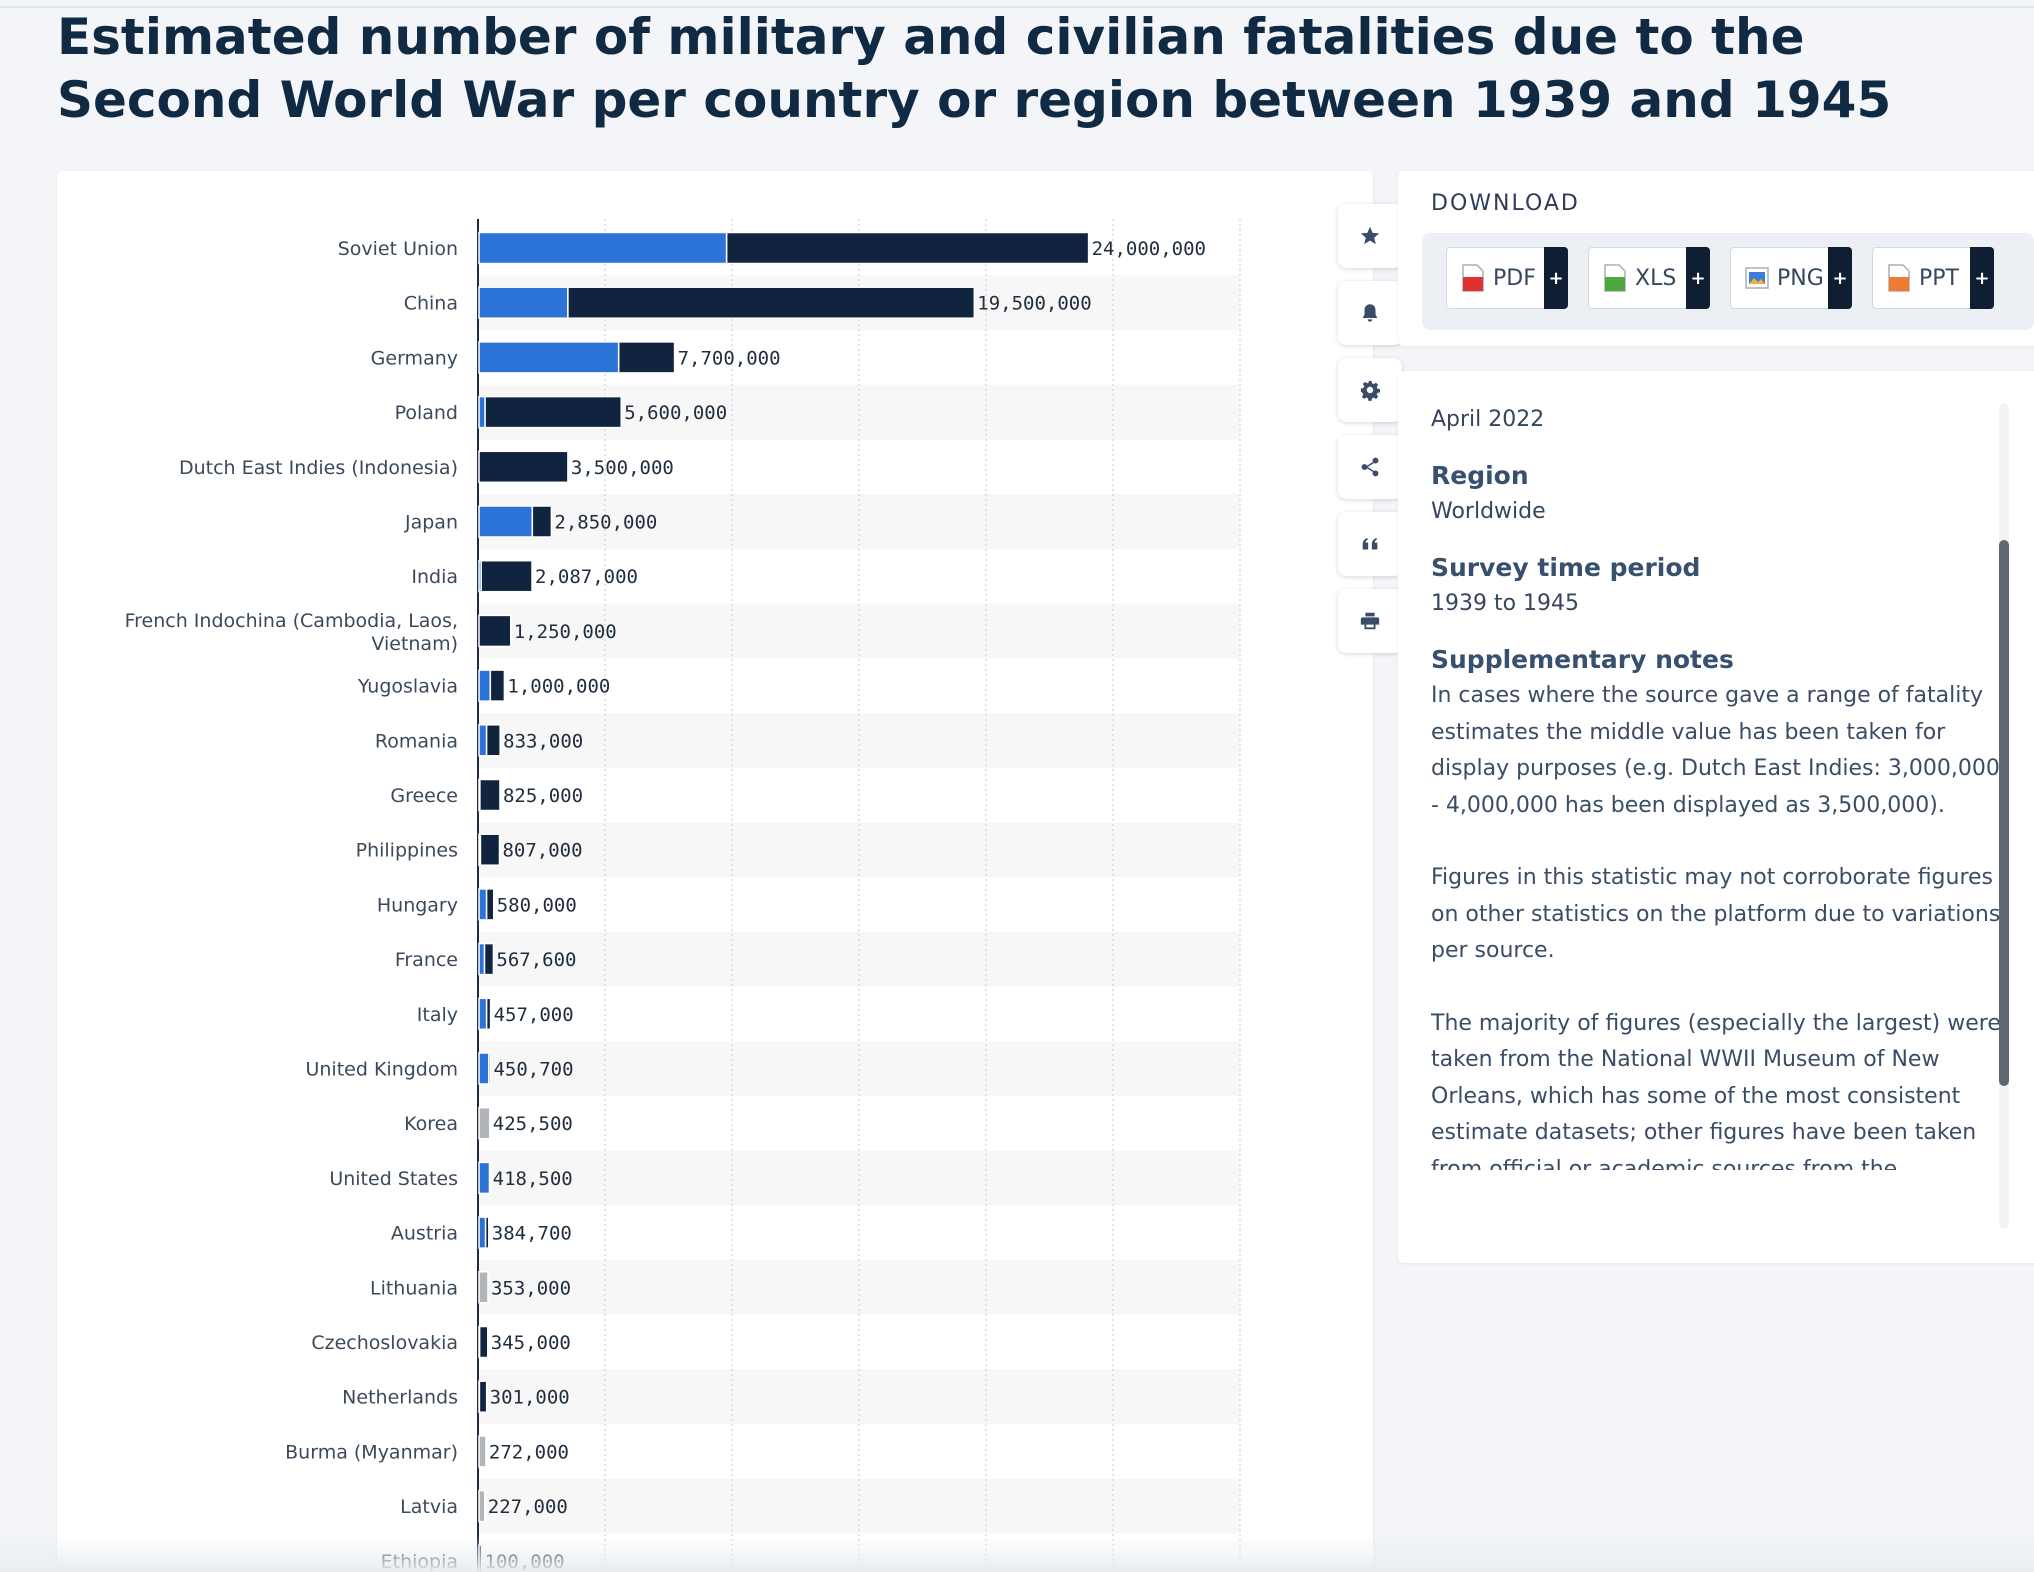  Describe the element at coordinates (1656, 278) in the screenshot. I see `xls-label: XLS` at that location.